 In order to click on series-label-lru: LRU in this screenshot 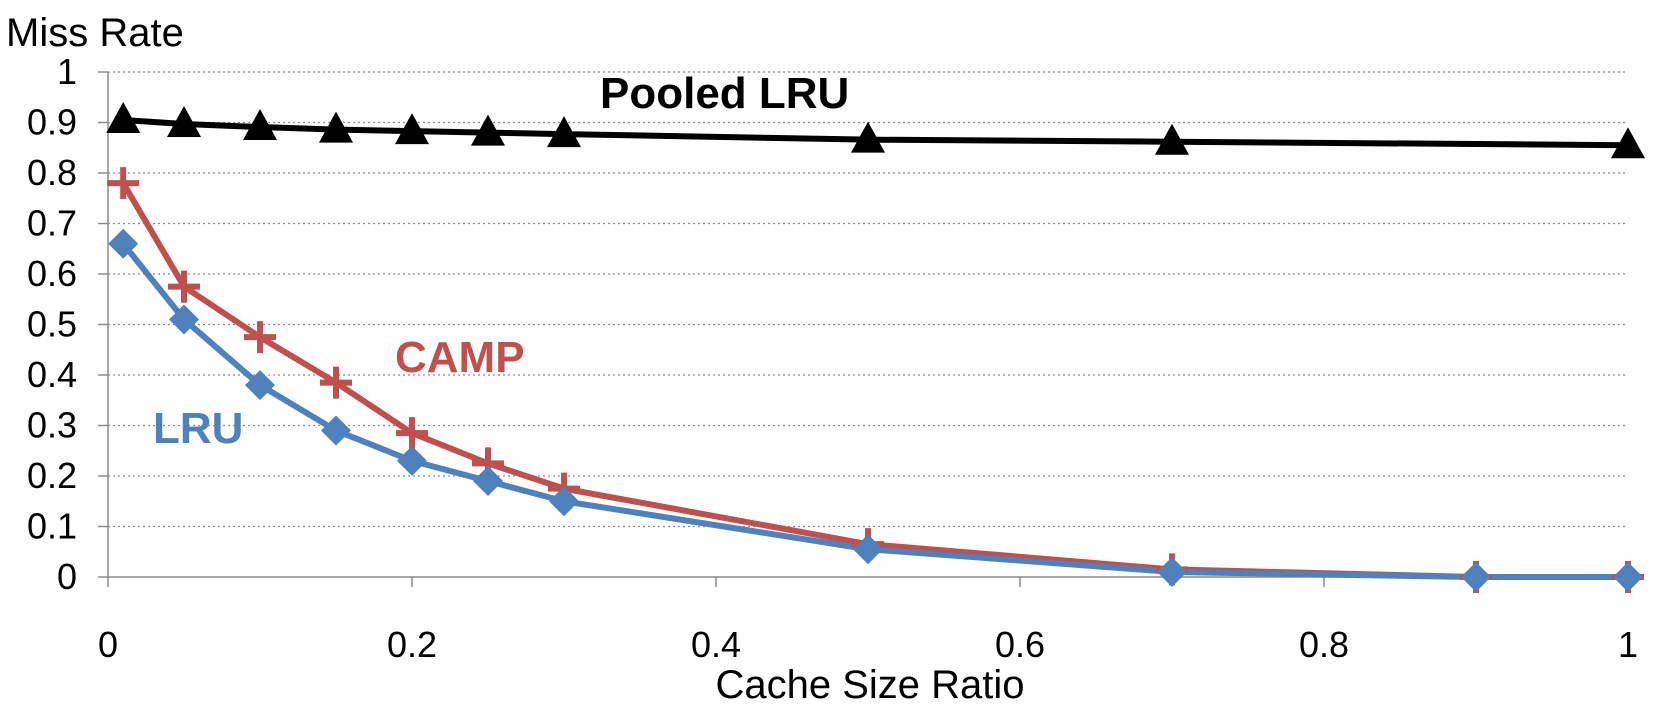, I will do `click(198, 428)`.